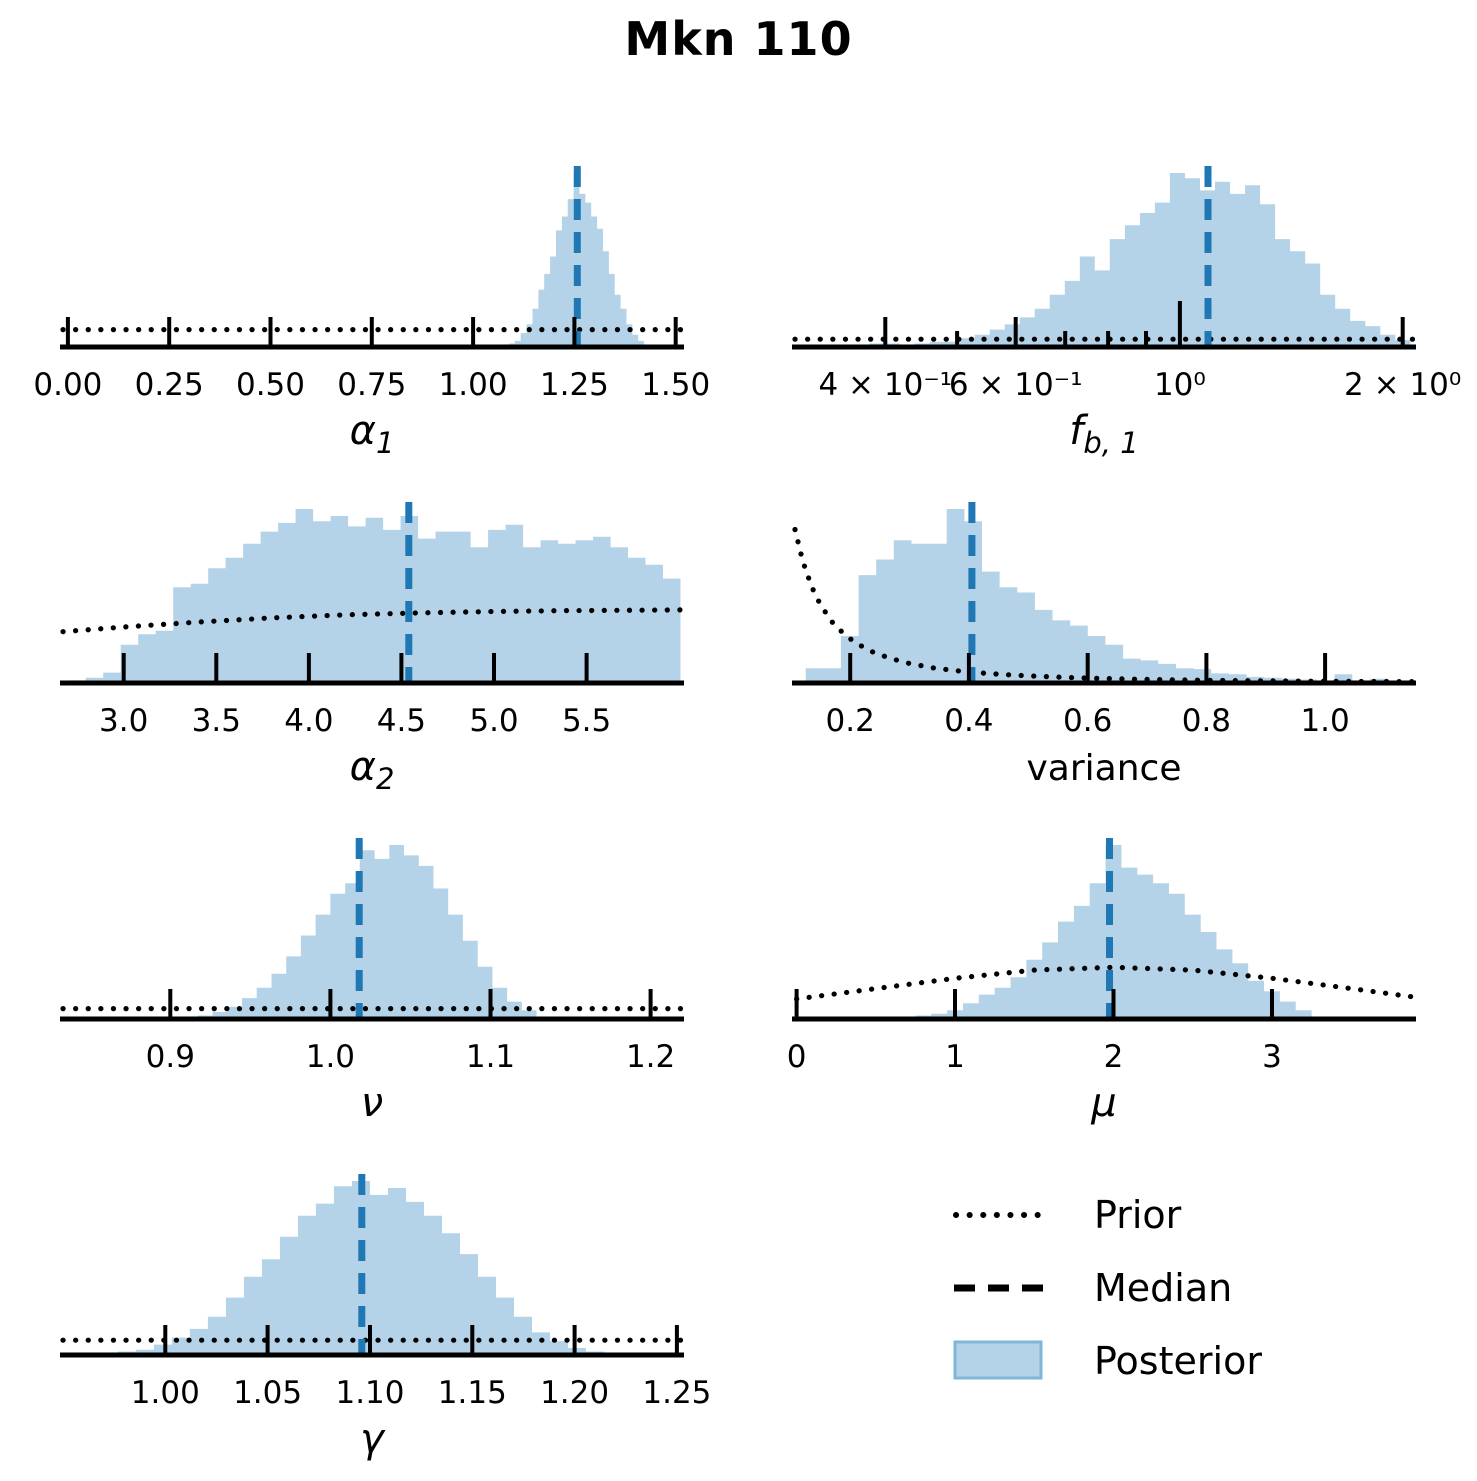 The height and width of the screenshot is (1481, 1477). I want to click on subplot-fb1-canvas: 4 × 10⁻¹6 × 10⁻¹ 10⁰ 2 × 10⁰ fb, 1, so click(1126, 313).